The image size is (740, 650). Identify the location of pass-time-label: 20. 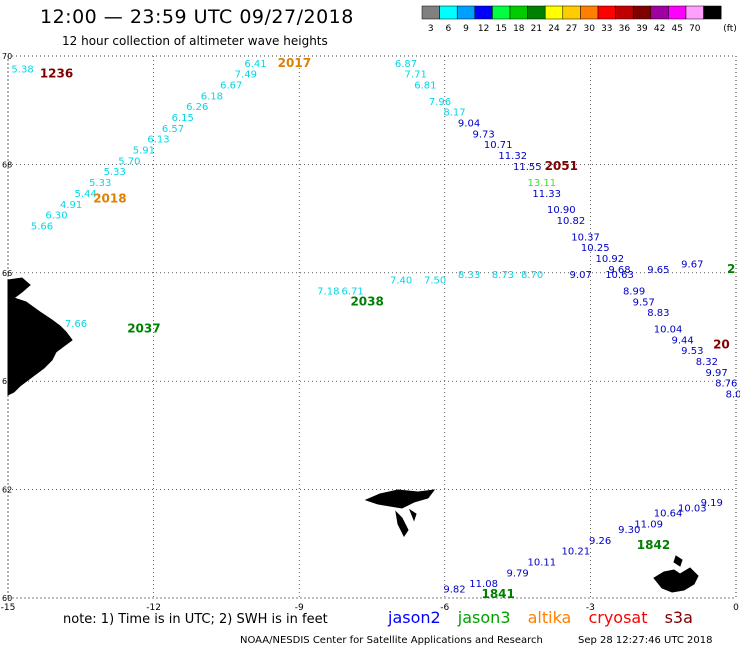
(721, 345).